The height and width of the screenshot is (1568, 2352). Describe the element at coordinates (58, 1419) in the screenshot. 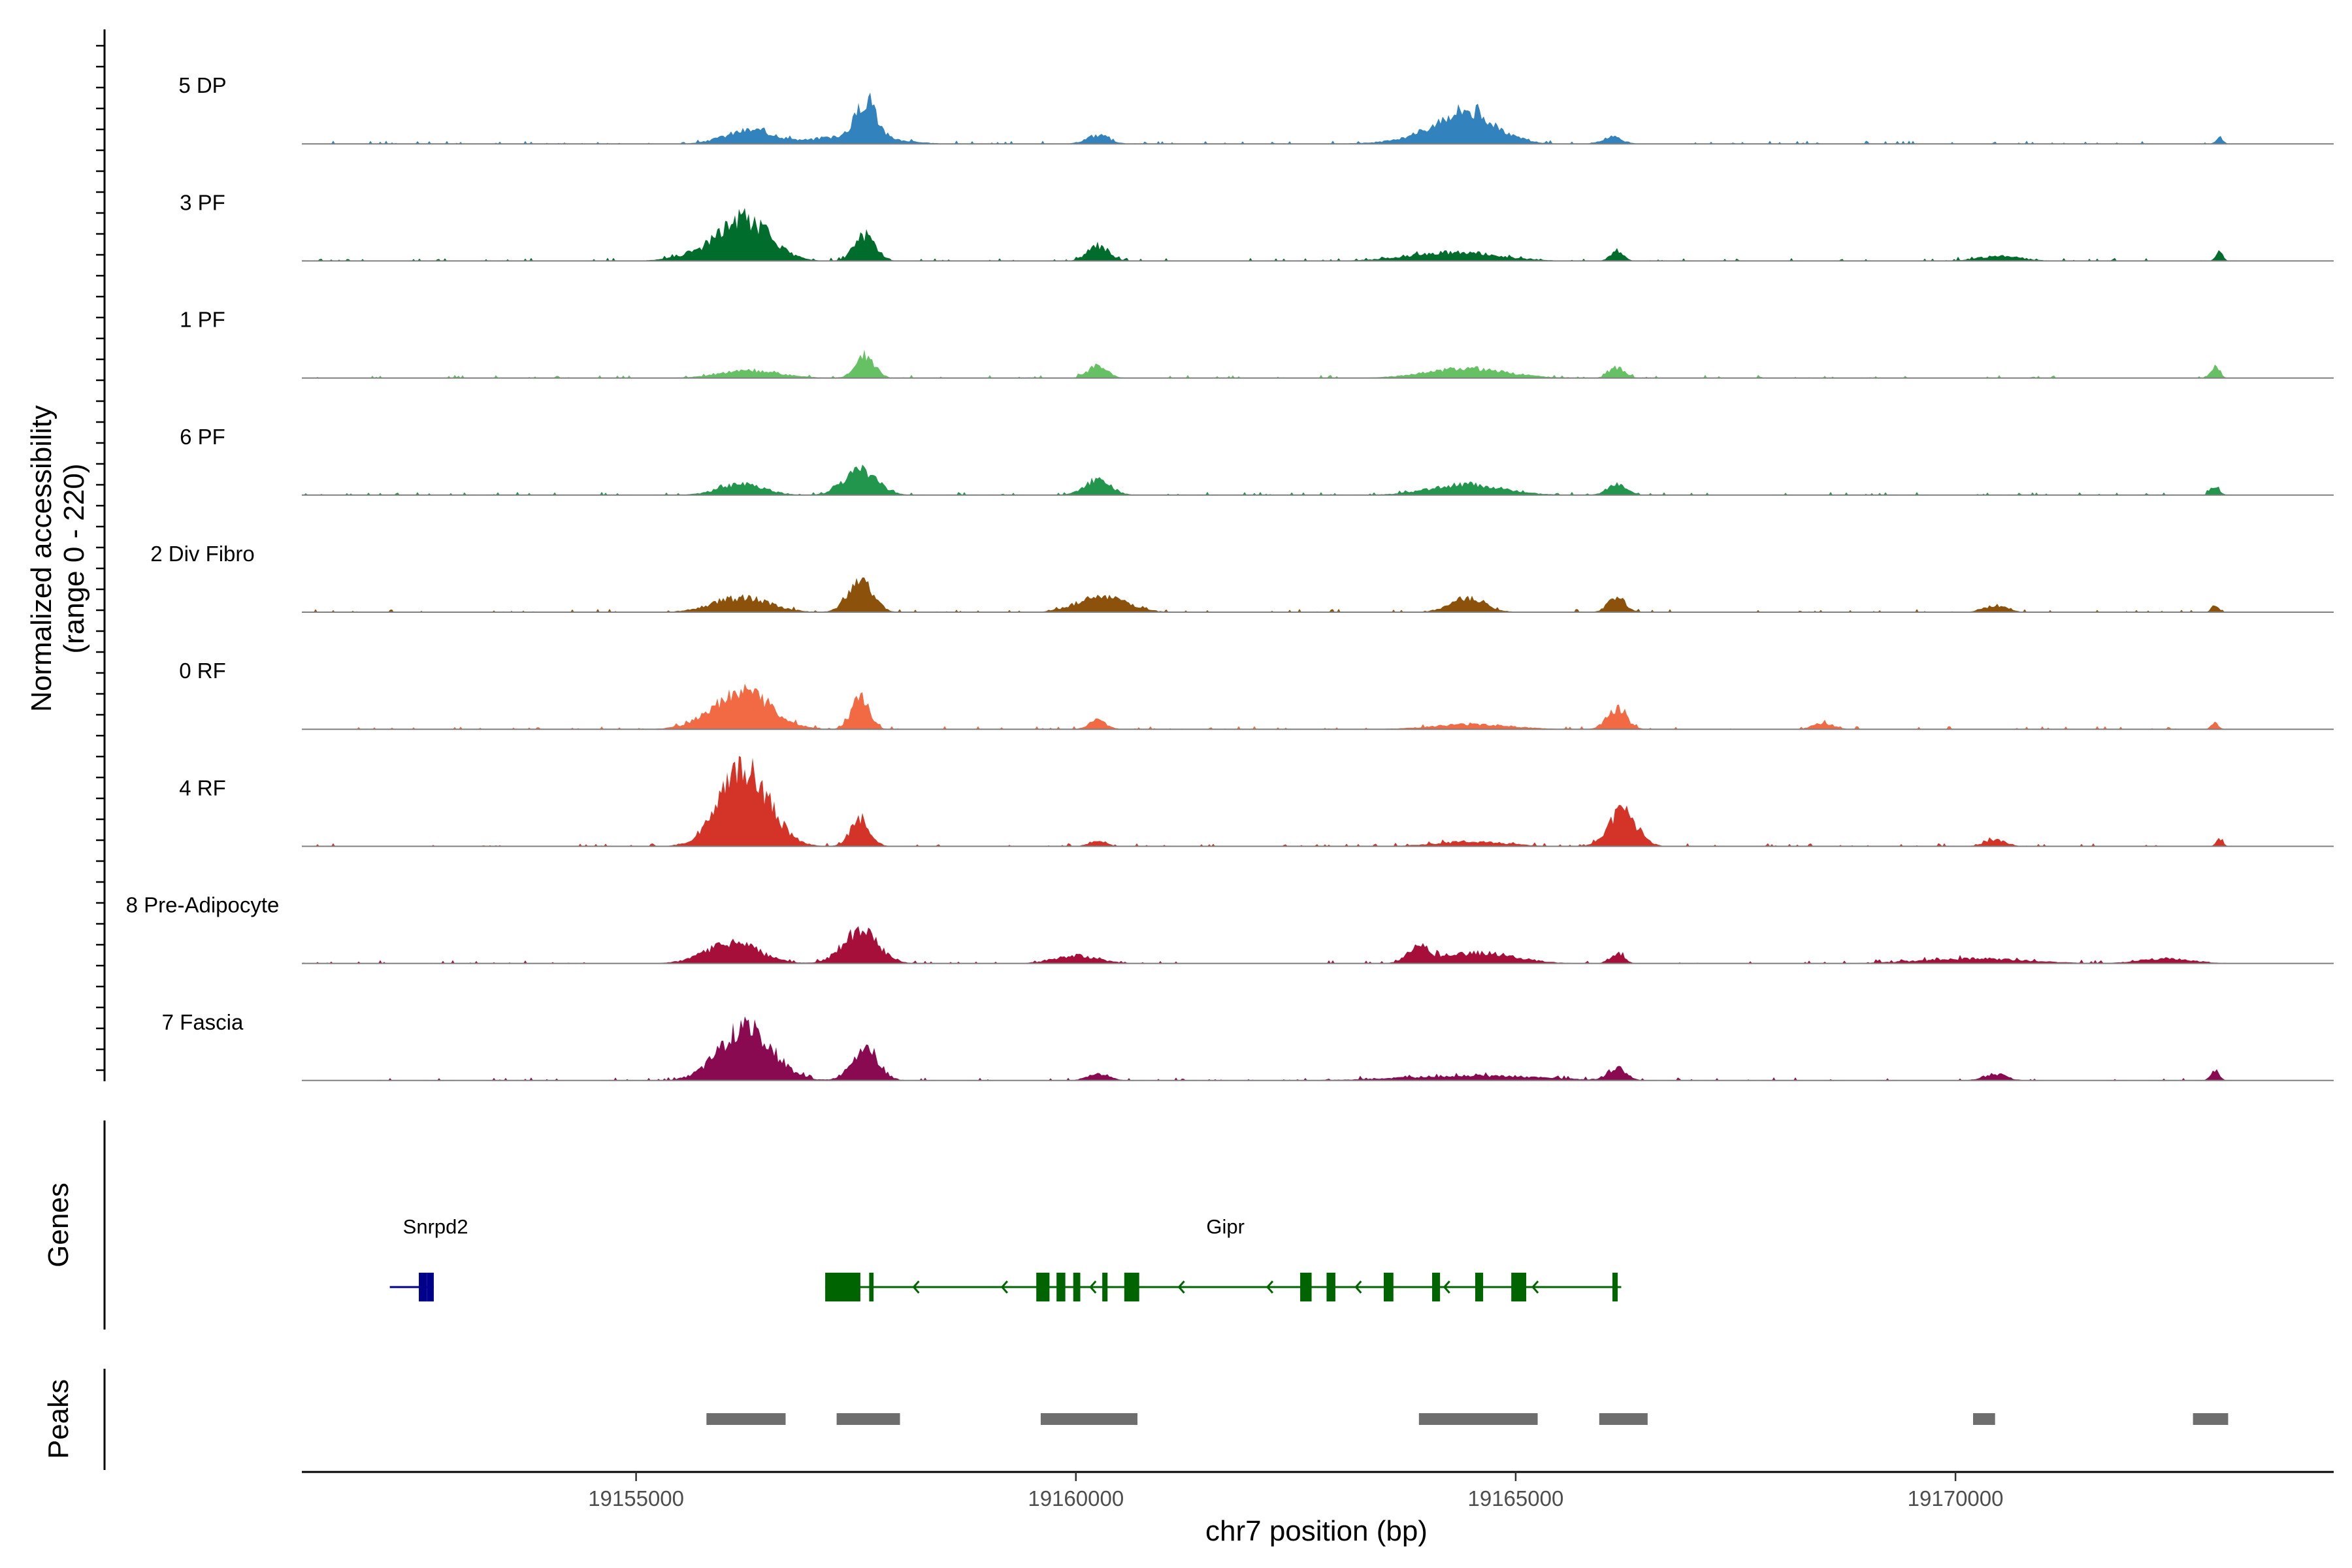

I see `peaks-title: Peaks` at that location.